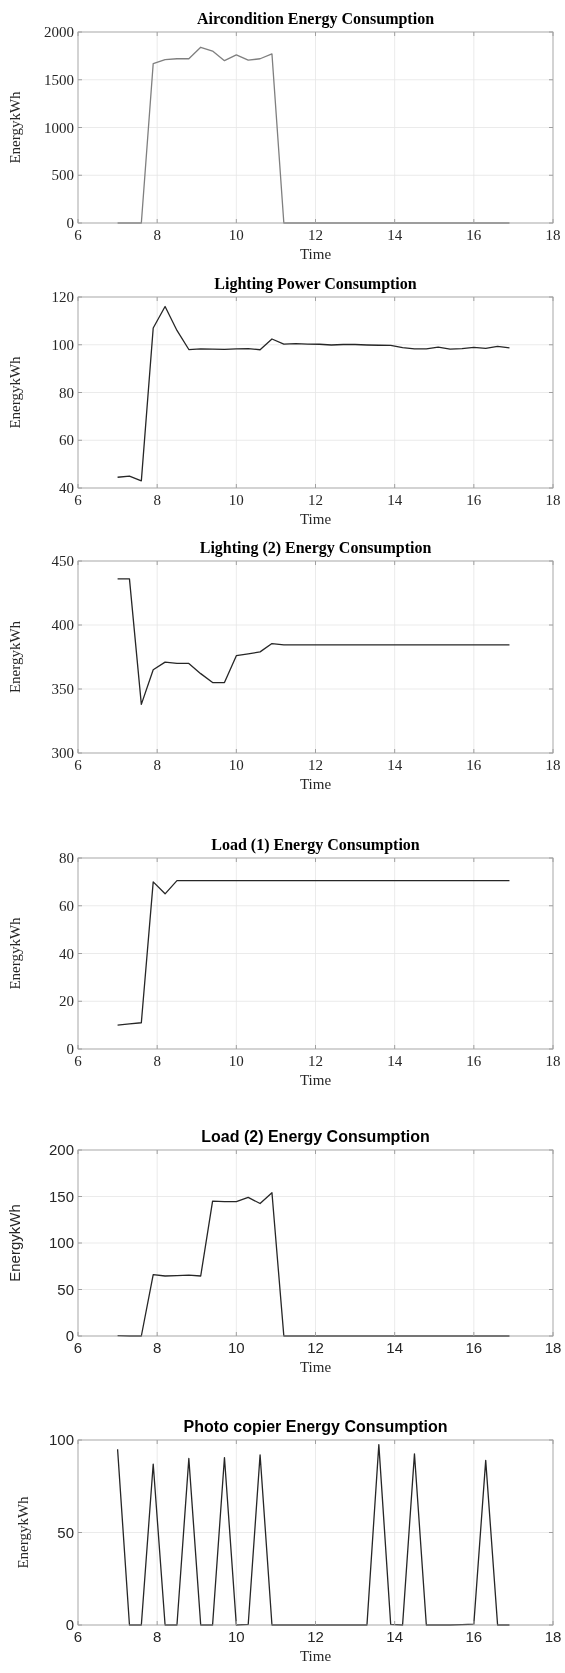 This screenshot has width=565, height=1673. What do you see at coordinates (62, 753) in the screenshot?
I see `y-tick-label: 300` at bounding box center [62, 753].